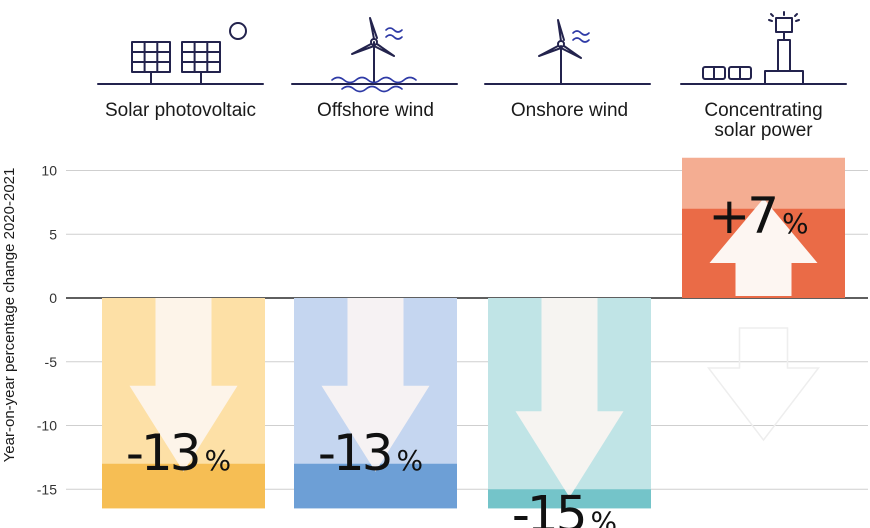 Image resolution: width=870 pixels, height=528 pixels. What do you see at coordinates (9, 315) in the screenshot?
I see `y-axis-label: Year-on-year percentage change 2020-2021` at bounding box center [9, 315].